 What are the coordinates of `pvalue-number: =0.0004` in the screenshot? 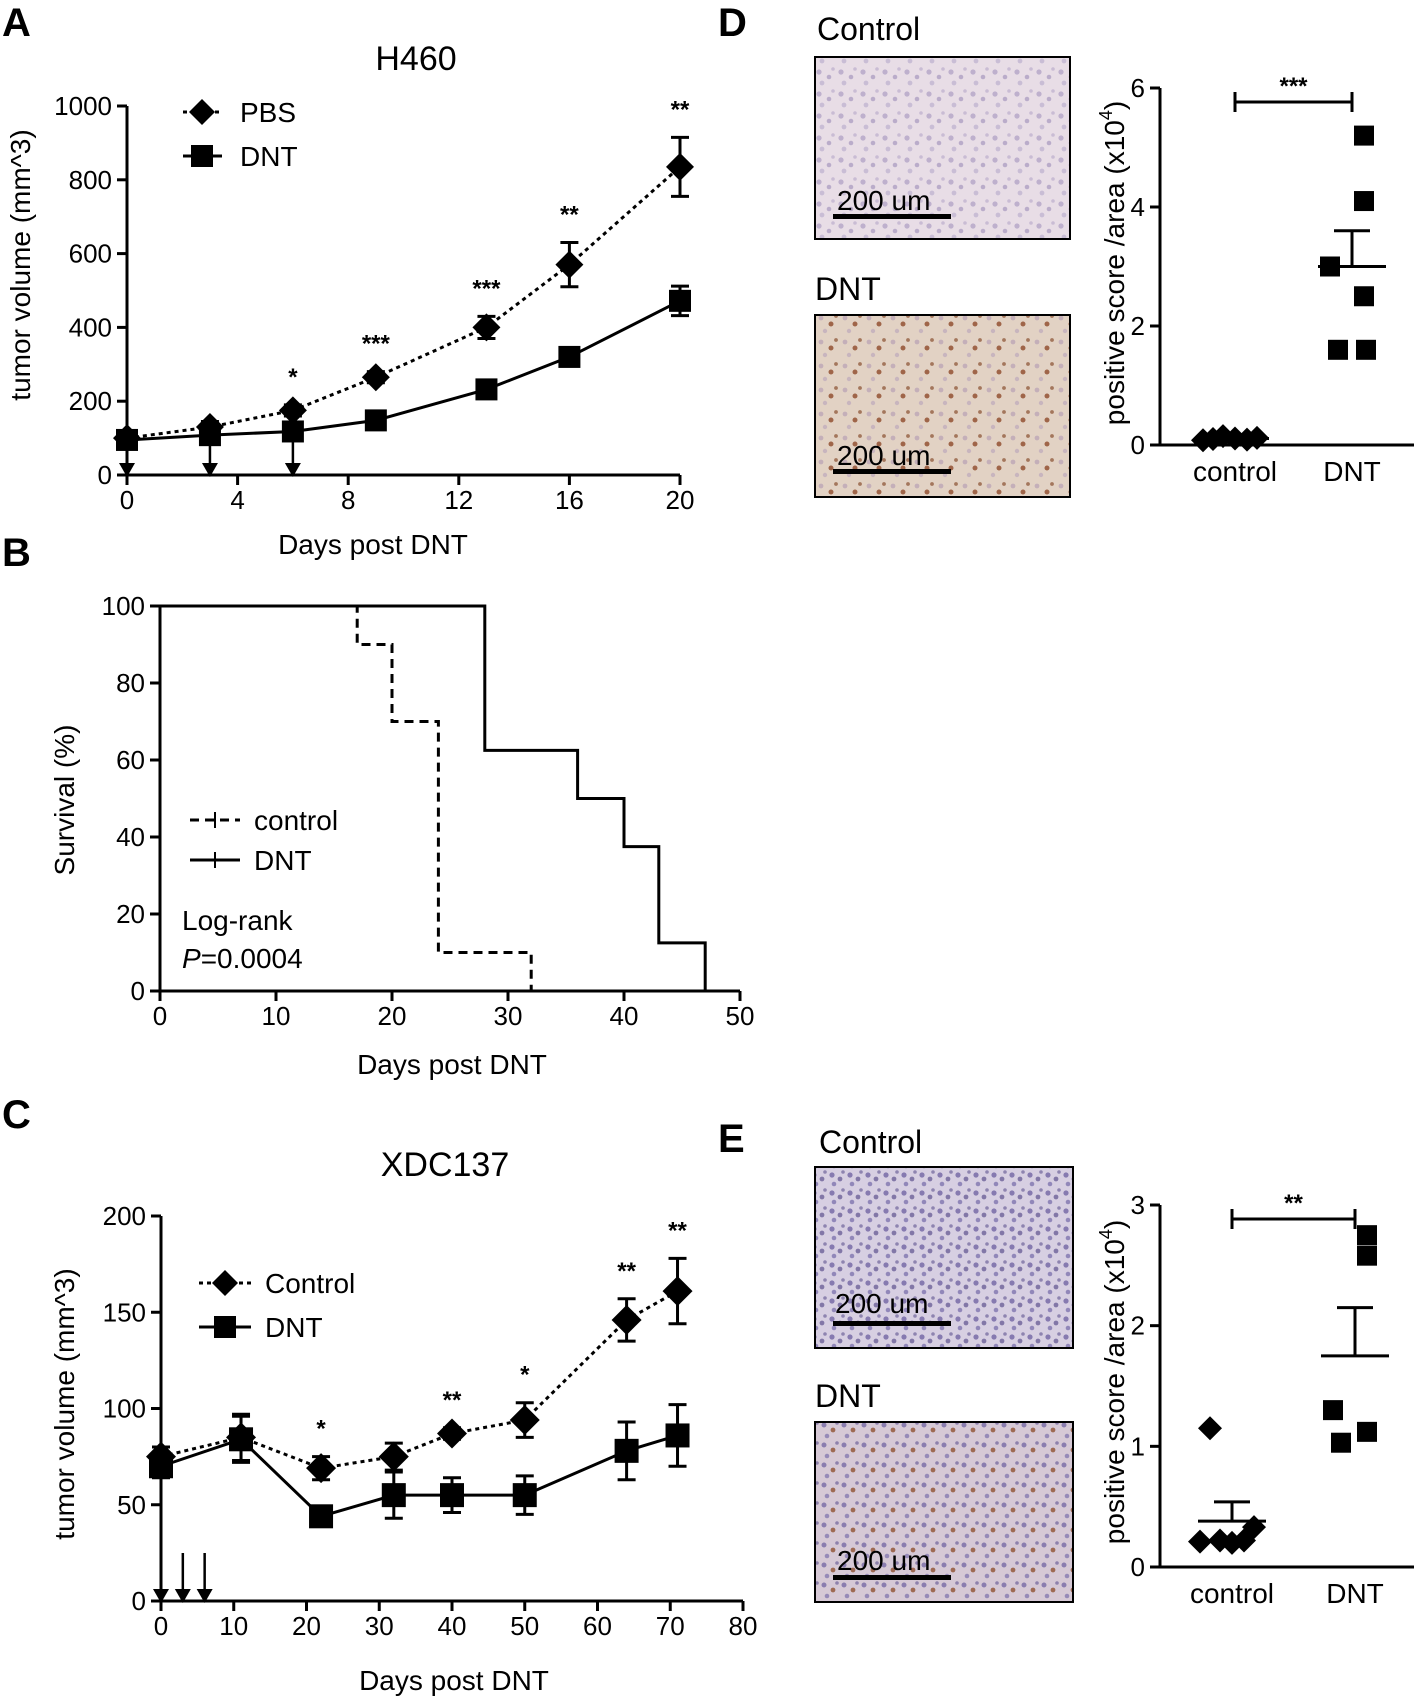 It's located at (252, 958).